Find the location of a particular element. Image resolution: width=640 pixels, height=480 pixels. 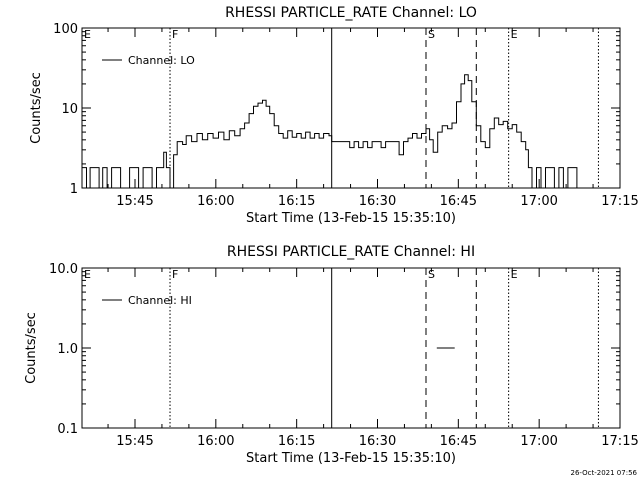

y-tick-label: 1.0 is located at coordinates (67, 349).